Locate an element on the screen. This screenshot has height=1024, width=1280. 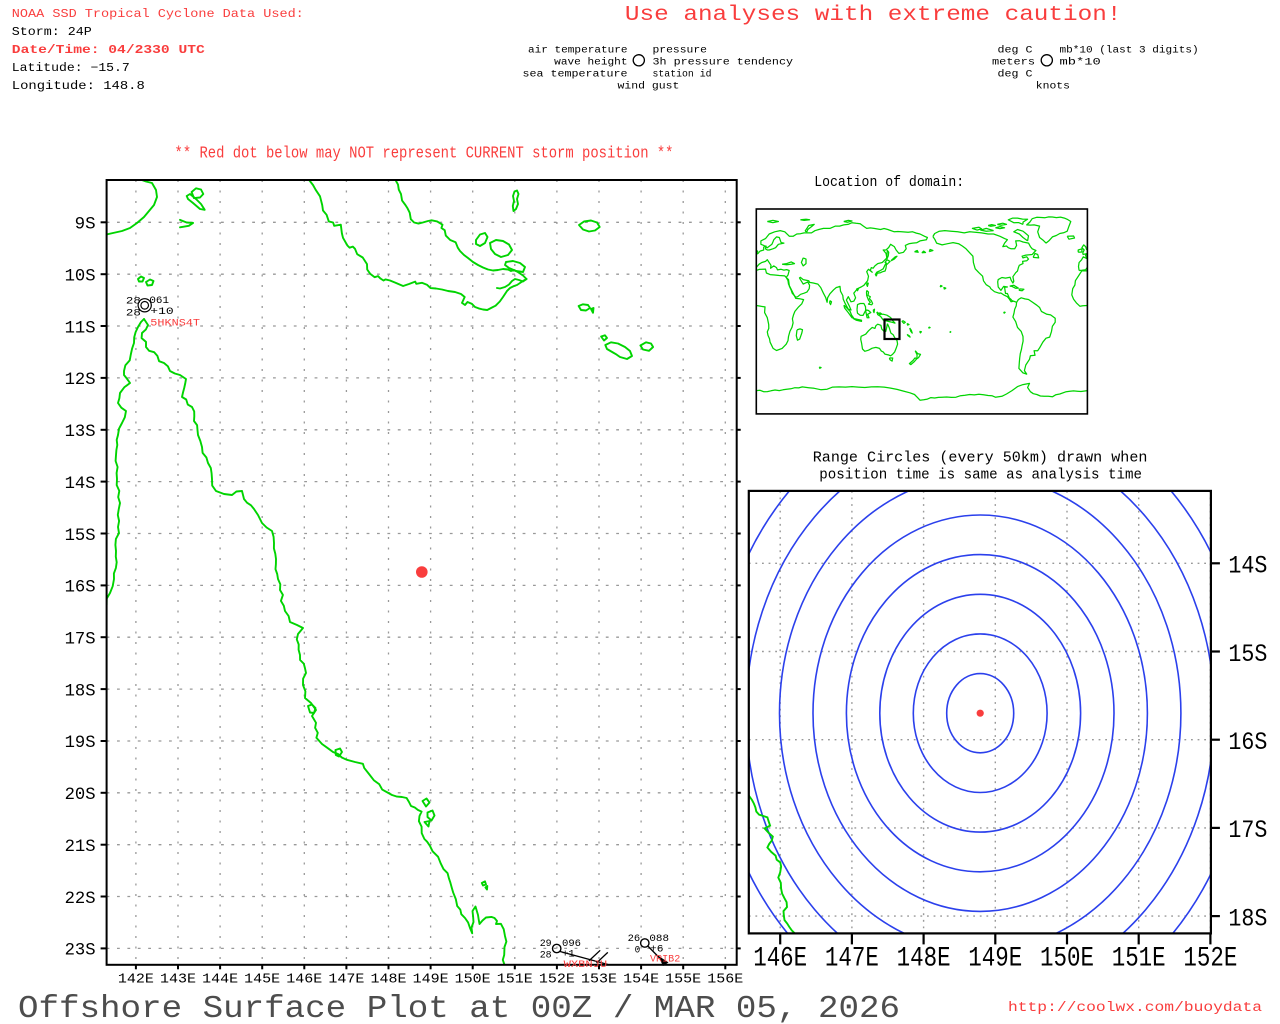
svg-text:Range Circles (every 50km) dra: Range Circles (every 50km) drawn when is located at coordinates (980, 457).